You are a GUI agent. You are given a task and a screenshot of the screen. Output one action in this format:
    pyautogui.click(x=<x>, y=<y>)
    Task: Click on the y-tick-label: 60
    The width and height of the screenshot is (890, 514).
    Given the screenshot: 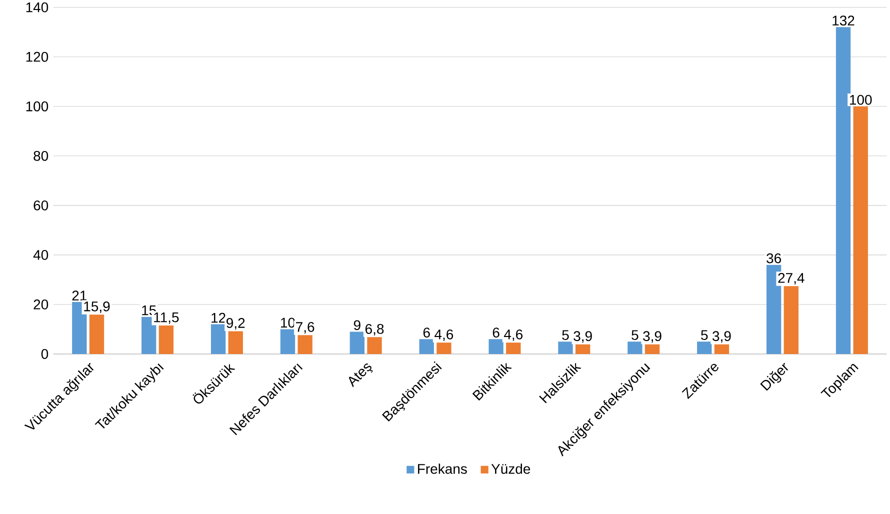 What is the action you would take?
    pyautogui.click(x=41, y=205)
    